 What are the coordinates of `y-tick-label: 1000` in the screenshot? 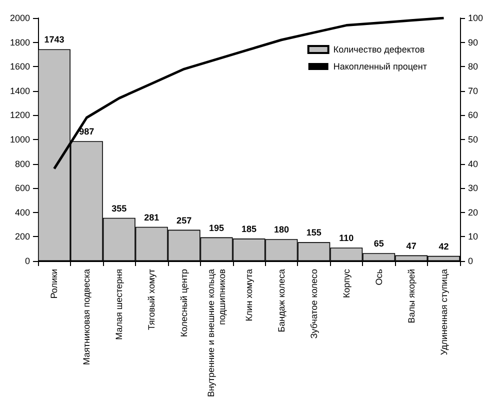 It's located at (20, 139).